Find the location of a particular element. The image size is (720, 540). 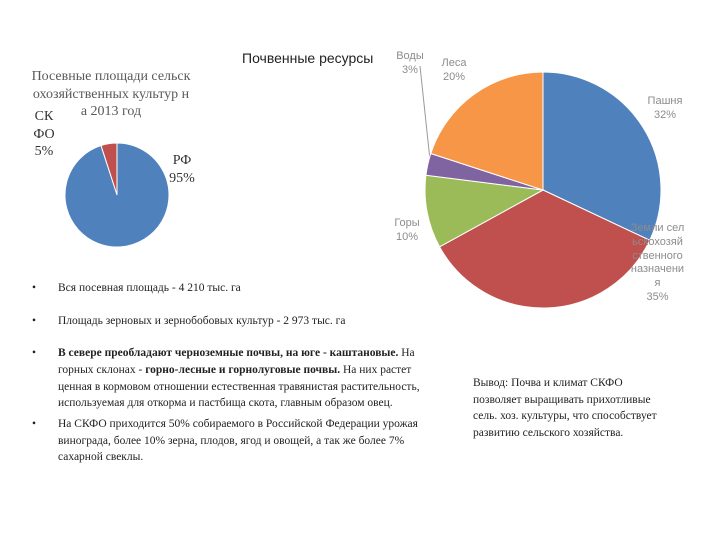

category-label: Горы is located at coordinates (407, 223).